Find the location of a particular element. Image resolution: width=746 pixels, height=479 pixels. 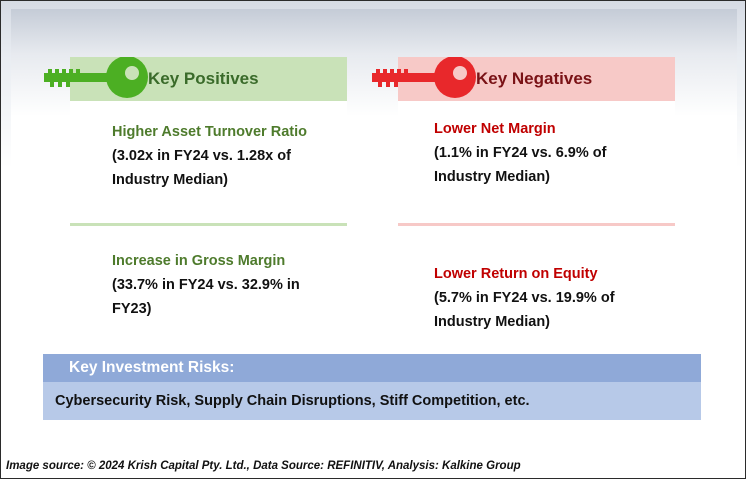

negative-item-title: Lower Net Margin is located at coordinates (495, 129).